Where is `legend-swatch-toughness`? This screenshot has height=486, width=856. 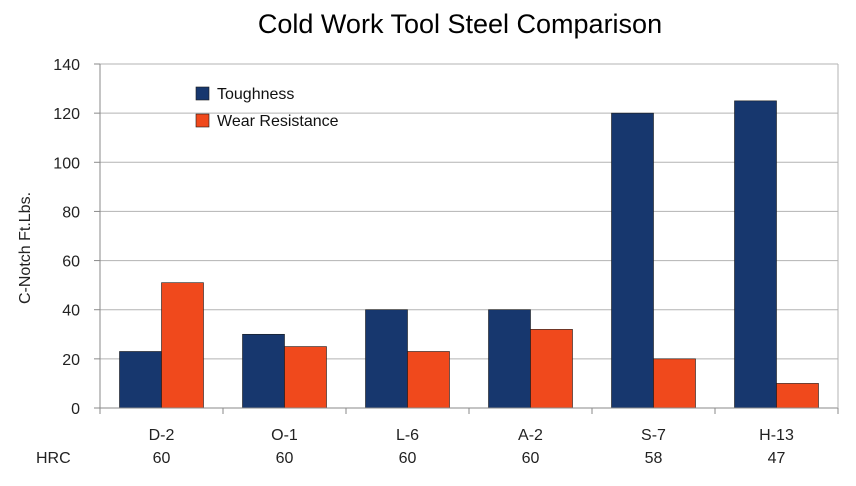 legend-swatch-toughness is located at coordinates (202, 93).